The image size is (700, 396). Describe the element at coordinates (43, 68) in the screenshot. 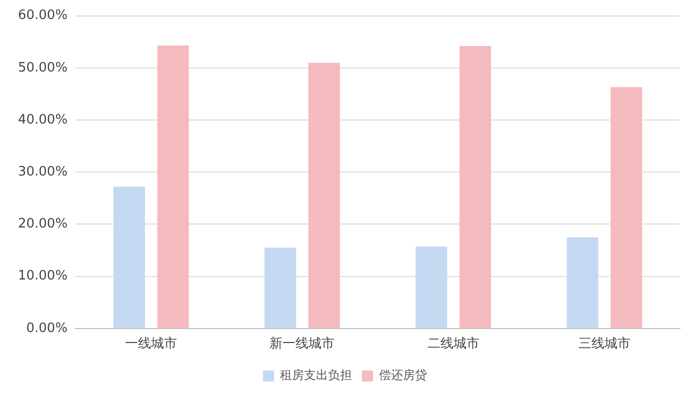

I see `y-tick-label: 50.00%` at that location.